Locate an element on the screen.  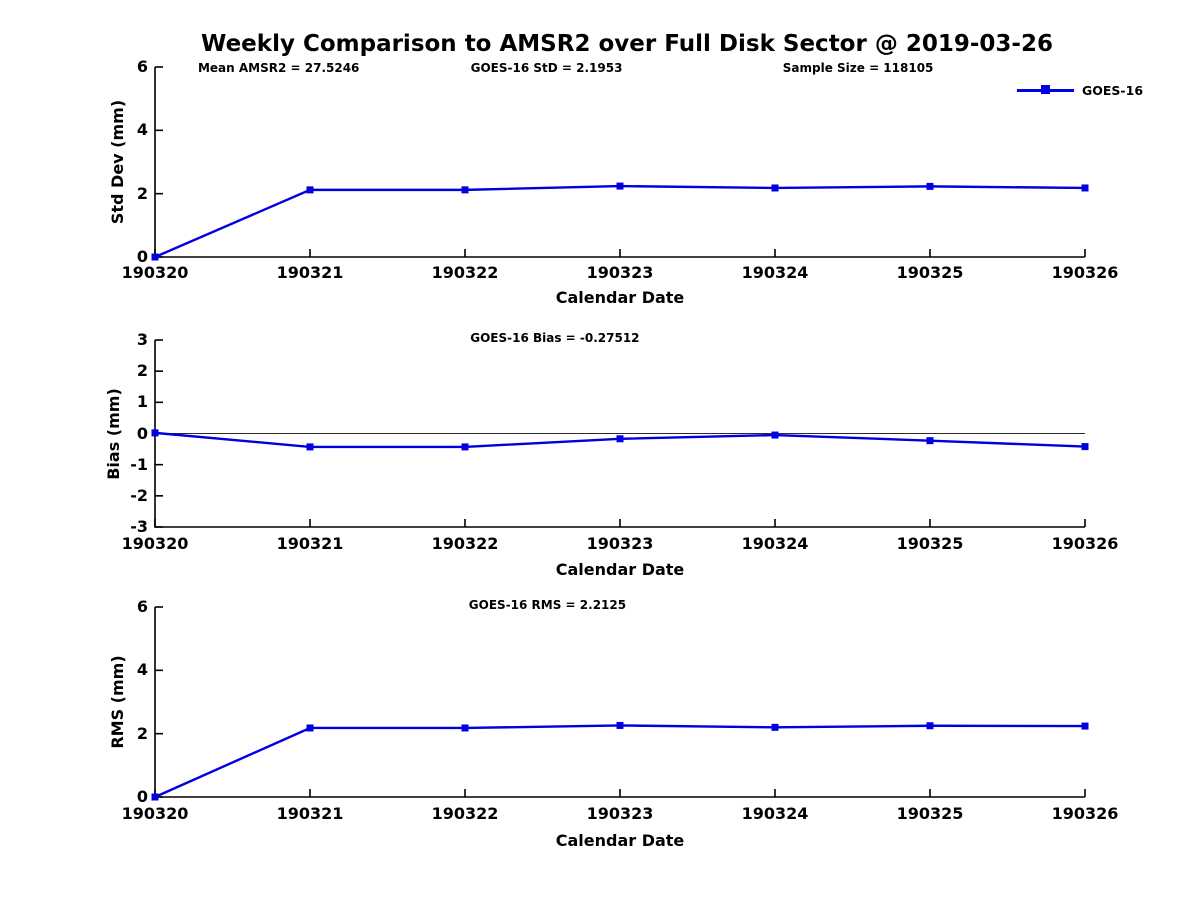
y-tick-label: -1 is located at coordinates (139, 464).